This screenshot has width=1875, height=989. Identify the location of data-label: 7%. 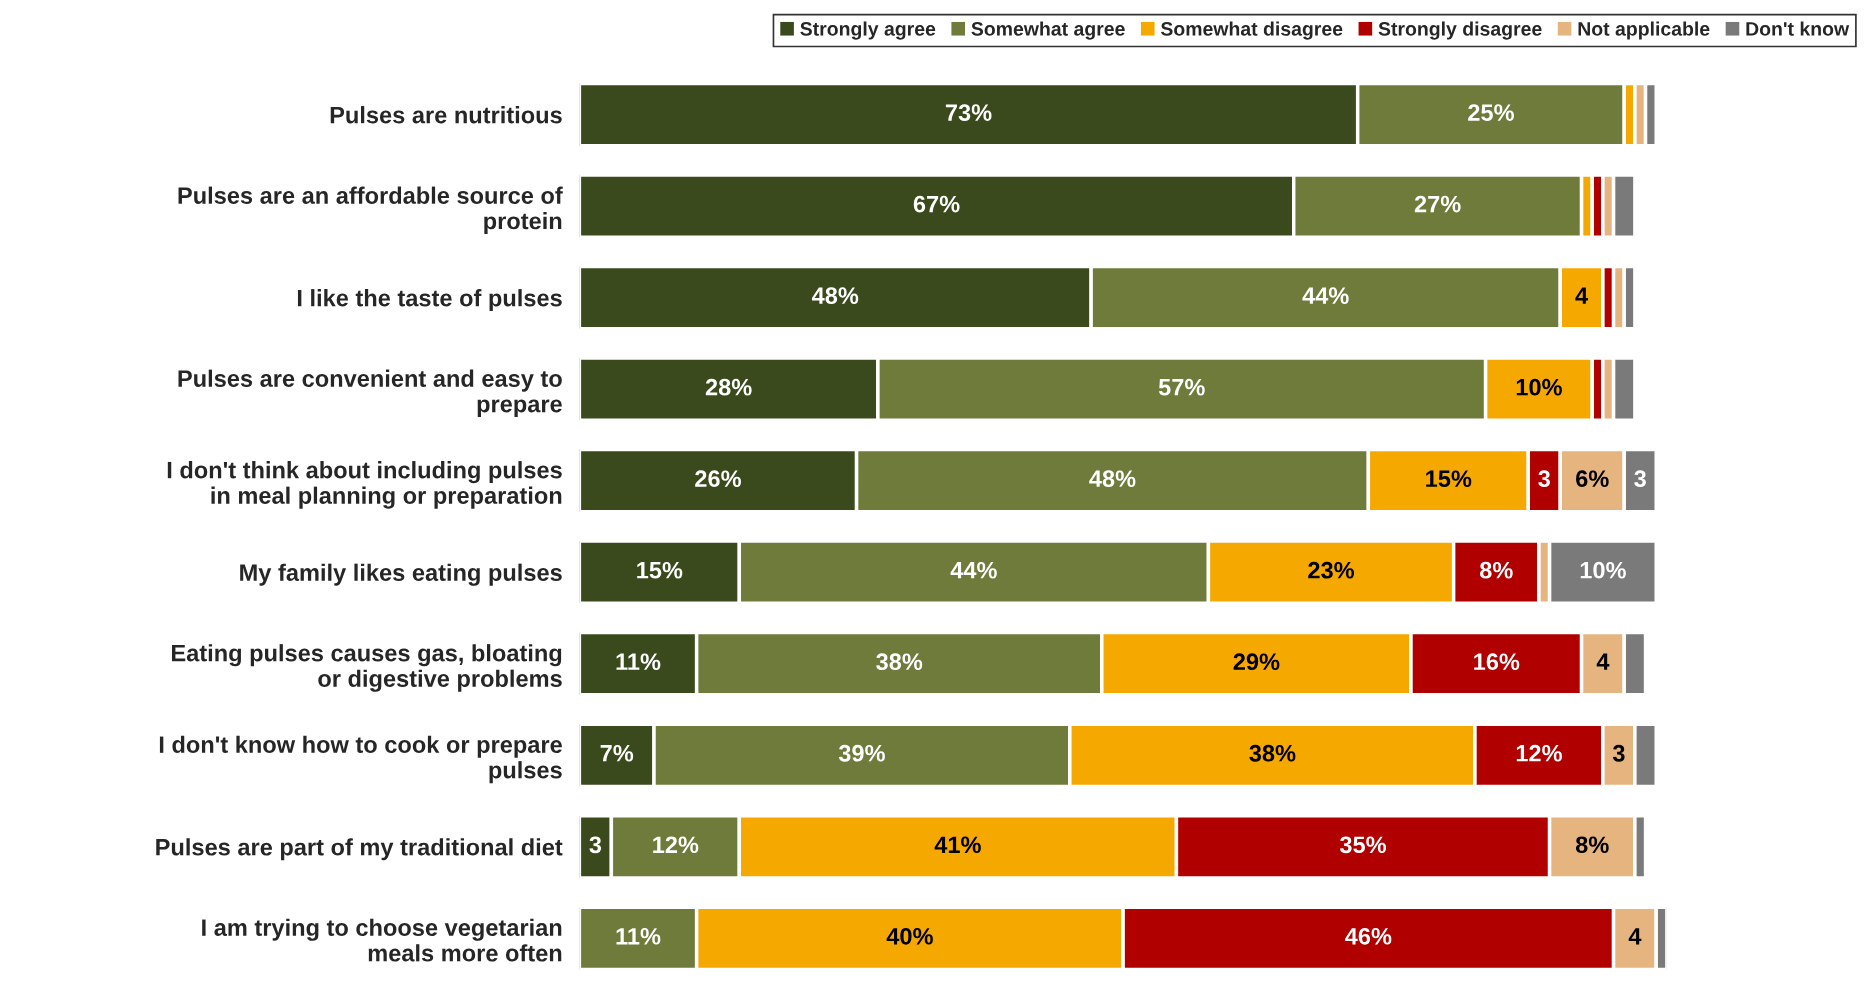
(617, 753).